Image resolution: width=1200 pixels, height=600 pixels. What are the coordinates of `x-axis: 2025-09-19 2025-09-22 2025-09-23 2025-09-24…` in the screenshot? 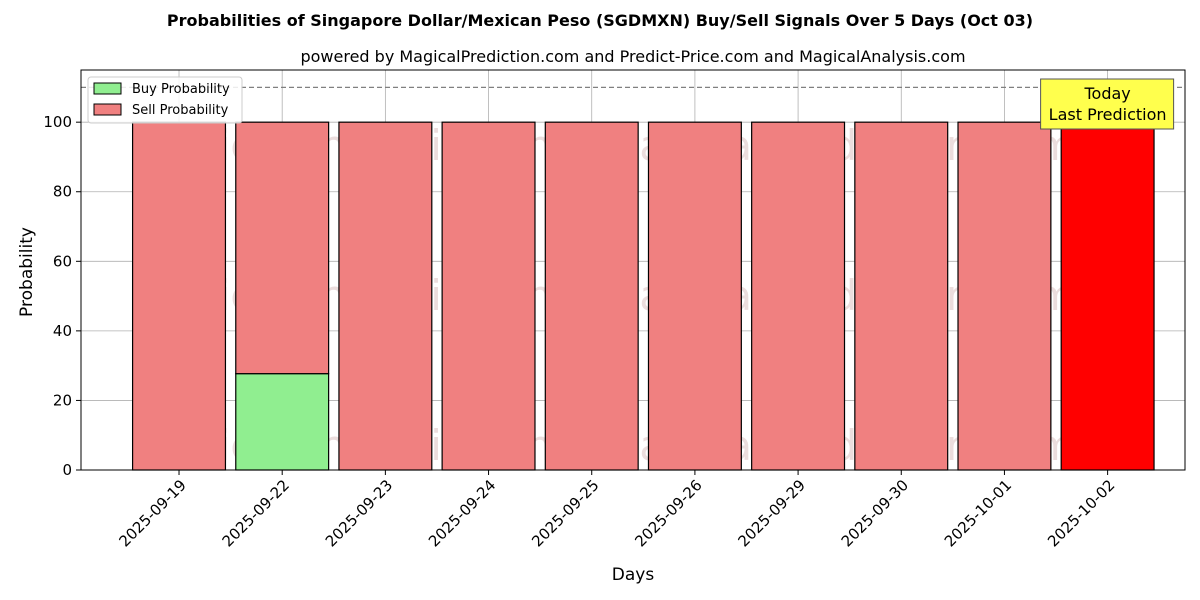 It's located at (616, 510).